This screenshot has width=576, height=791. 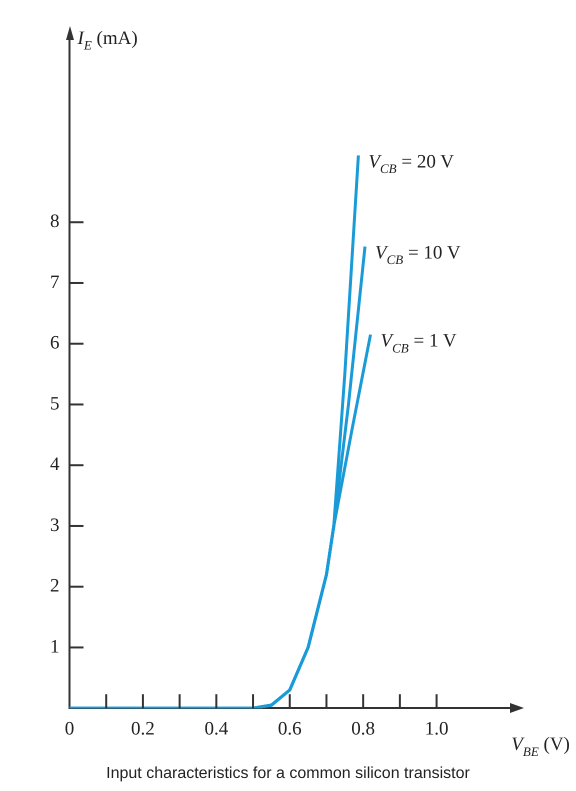 What do you see at coordinates (55, 647) in the screenshot?
I see `y-tick-label: 1` at bounding box center [55, 647].